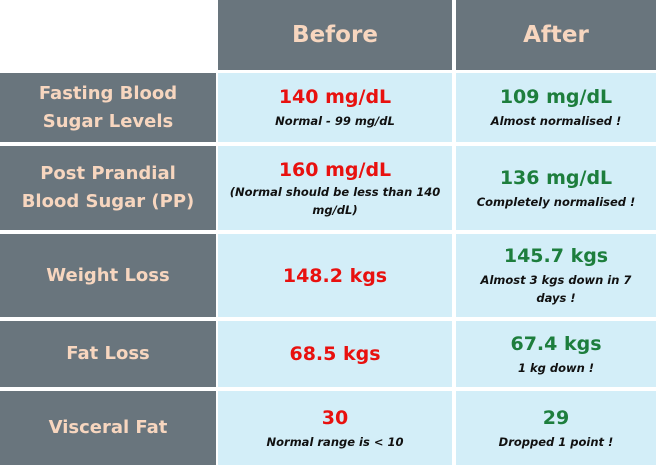  I want to click on row-label-text: Weight Loss, so click(108, 275).